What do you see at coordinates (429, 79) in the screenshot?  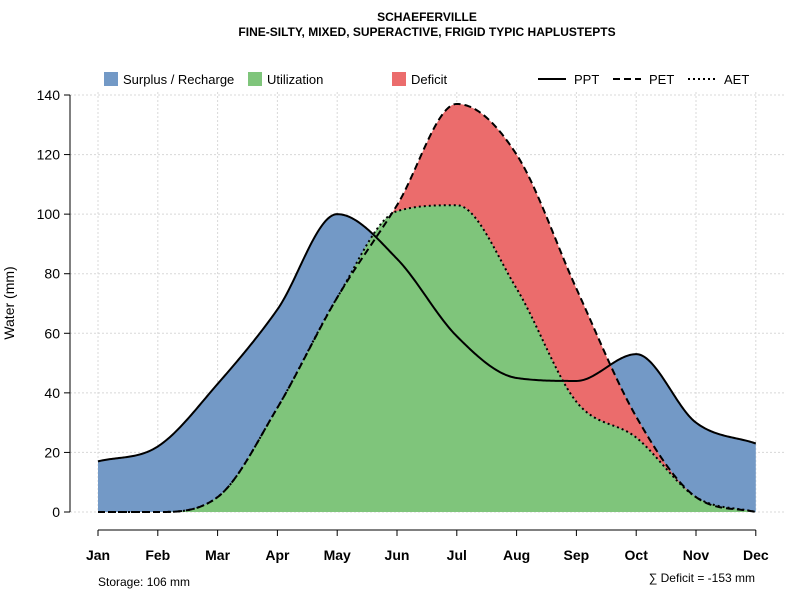 I see `legend-label: Deficit` at bounding box center [429, 79].